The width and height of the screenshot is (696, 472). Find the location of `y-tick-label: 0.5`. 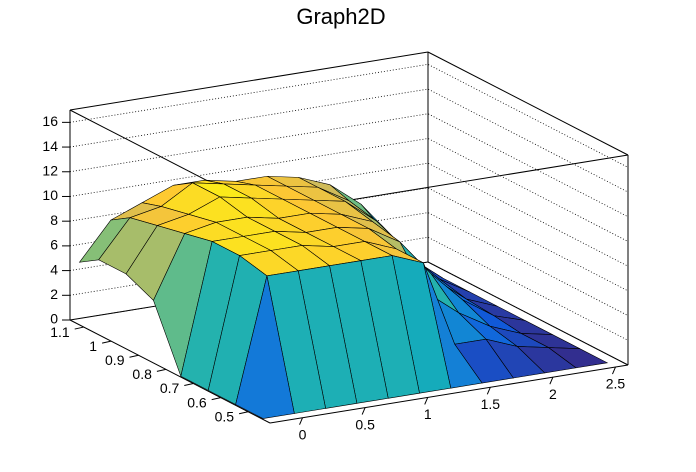

y-tick-label: 0.5 is located at coordinates (225, 416).